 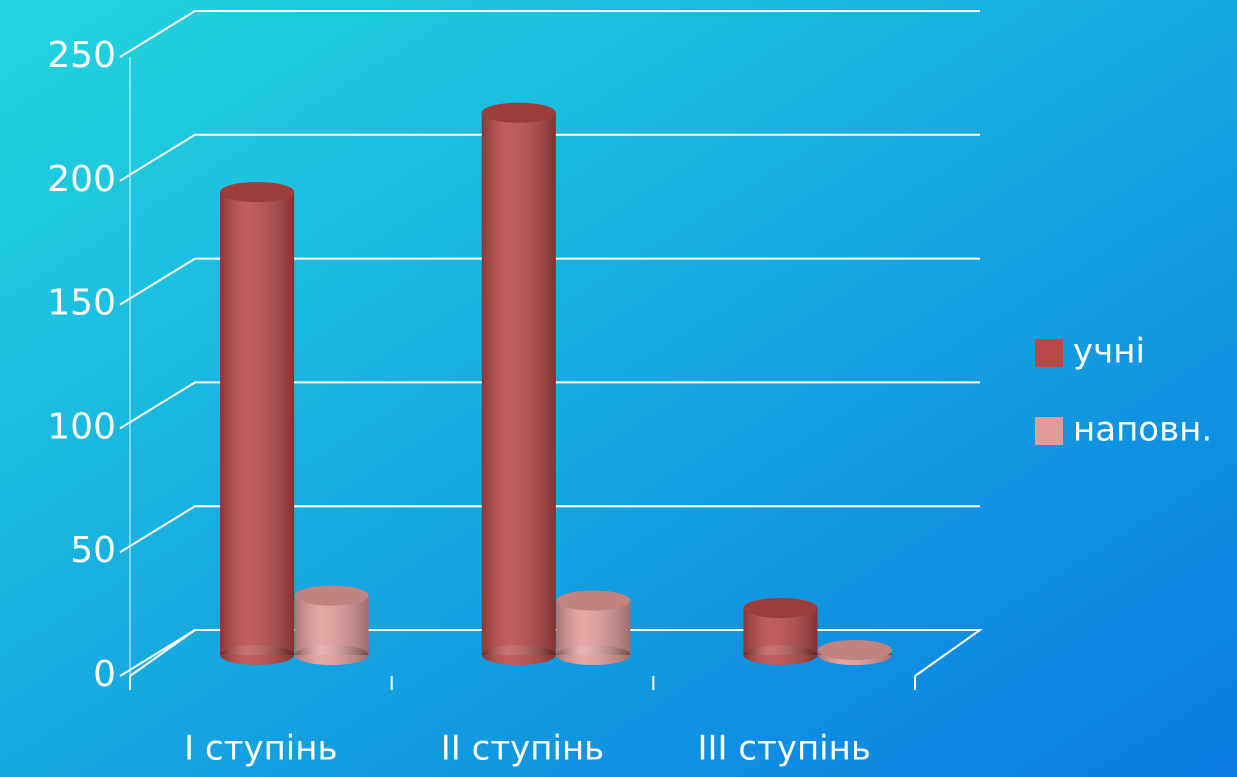 I want to click on x-tick-label: I ступінь, so click(x=260, y=749).